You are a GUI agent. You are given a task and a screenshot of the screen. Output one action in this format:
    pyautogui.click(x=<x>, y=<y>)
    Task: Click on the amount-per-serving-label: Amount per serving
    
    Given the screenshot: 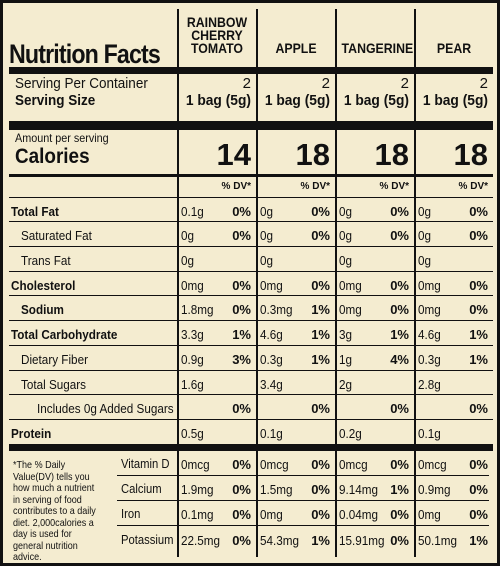 What is the action you would take?
    pyautogui.click(x=62, y=138)
    